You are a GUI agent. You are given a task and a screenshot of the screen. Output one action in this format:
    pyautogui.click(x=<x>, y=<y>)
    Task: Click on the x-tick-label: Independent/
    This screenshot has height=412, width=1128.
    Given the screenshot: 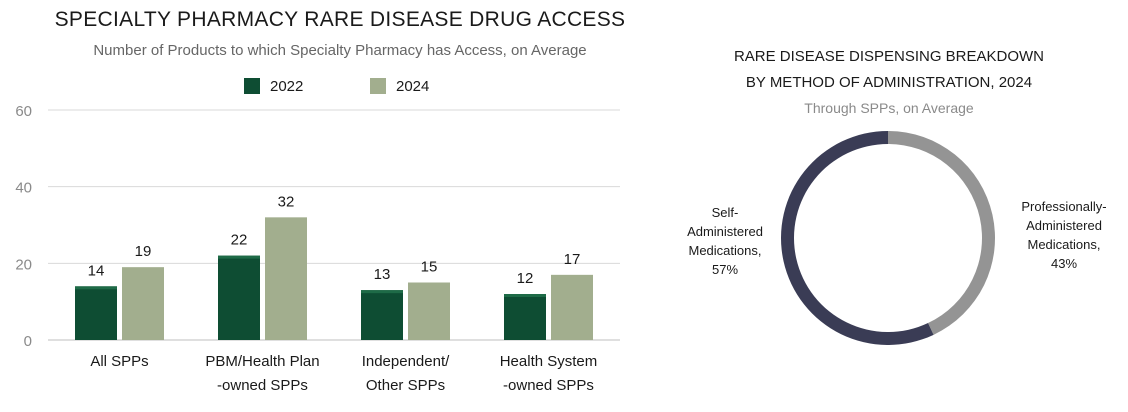 What is the action you would take?
    pyautogui.click(x=406, y=361)
    